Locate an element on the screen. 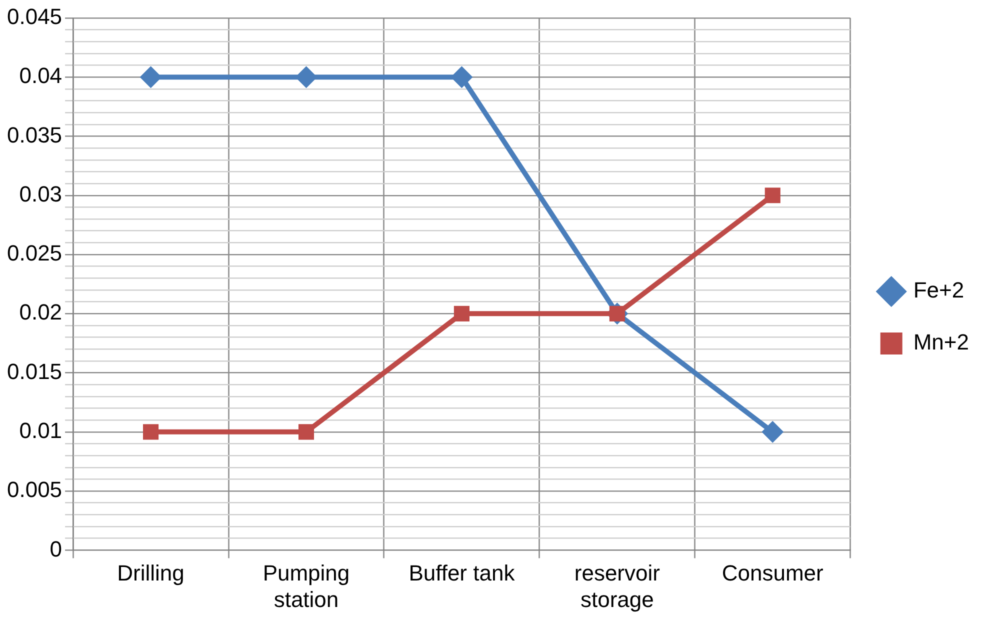 The width and height of the screenshot is (989, 617). x-tick-label: Drilling is located at coordinates (150, 573).